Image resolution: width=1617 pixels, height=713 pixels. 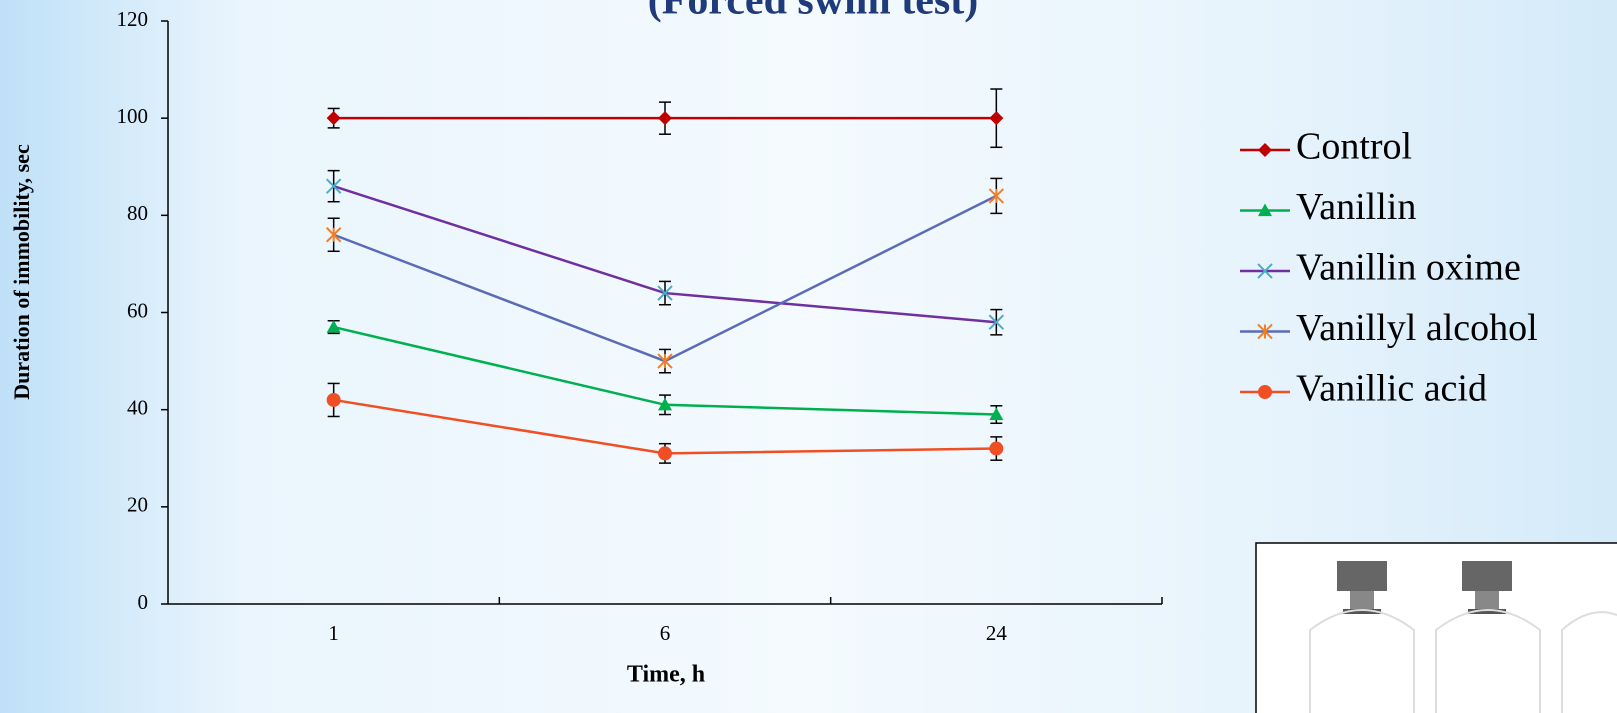 I want to click on y-tick-label: 120, so click(x=133, y=19).